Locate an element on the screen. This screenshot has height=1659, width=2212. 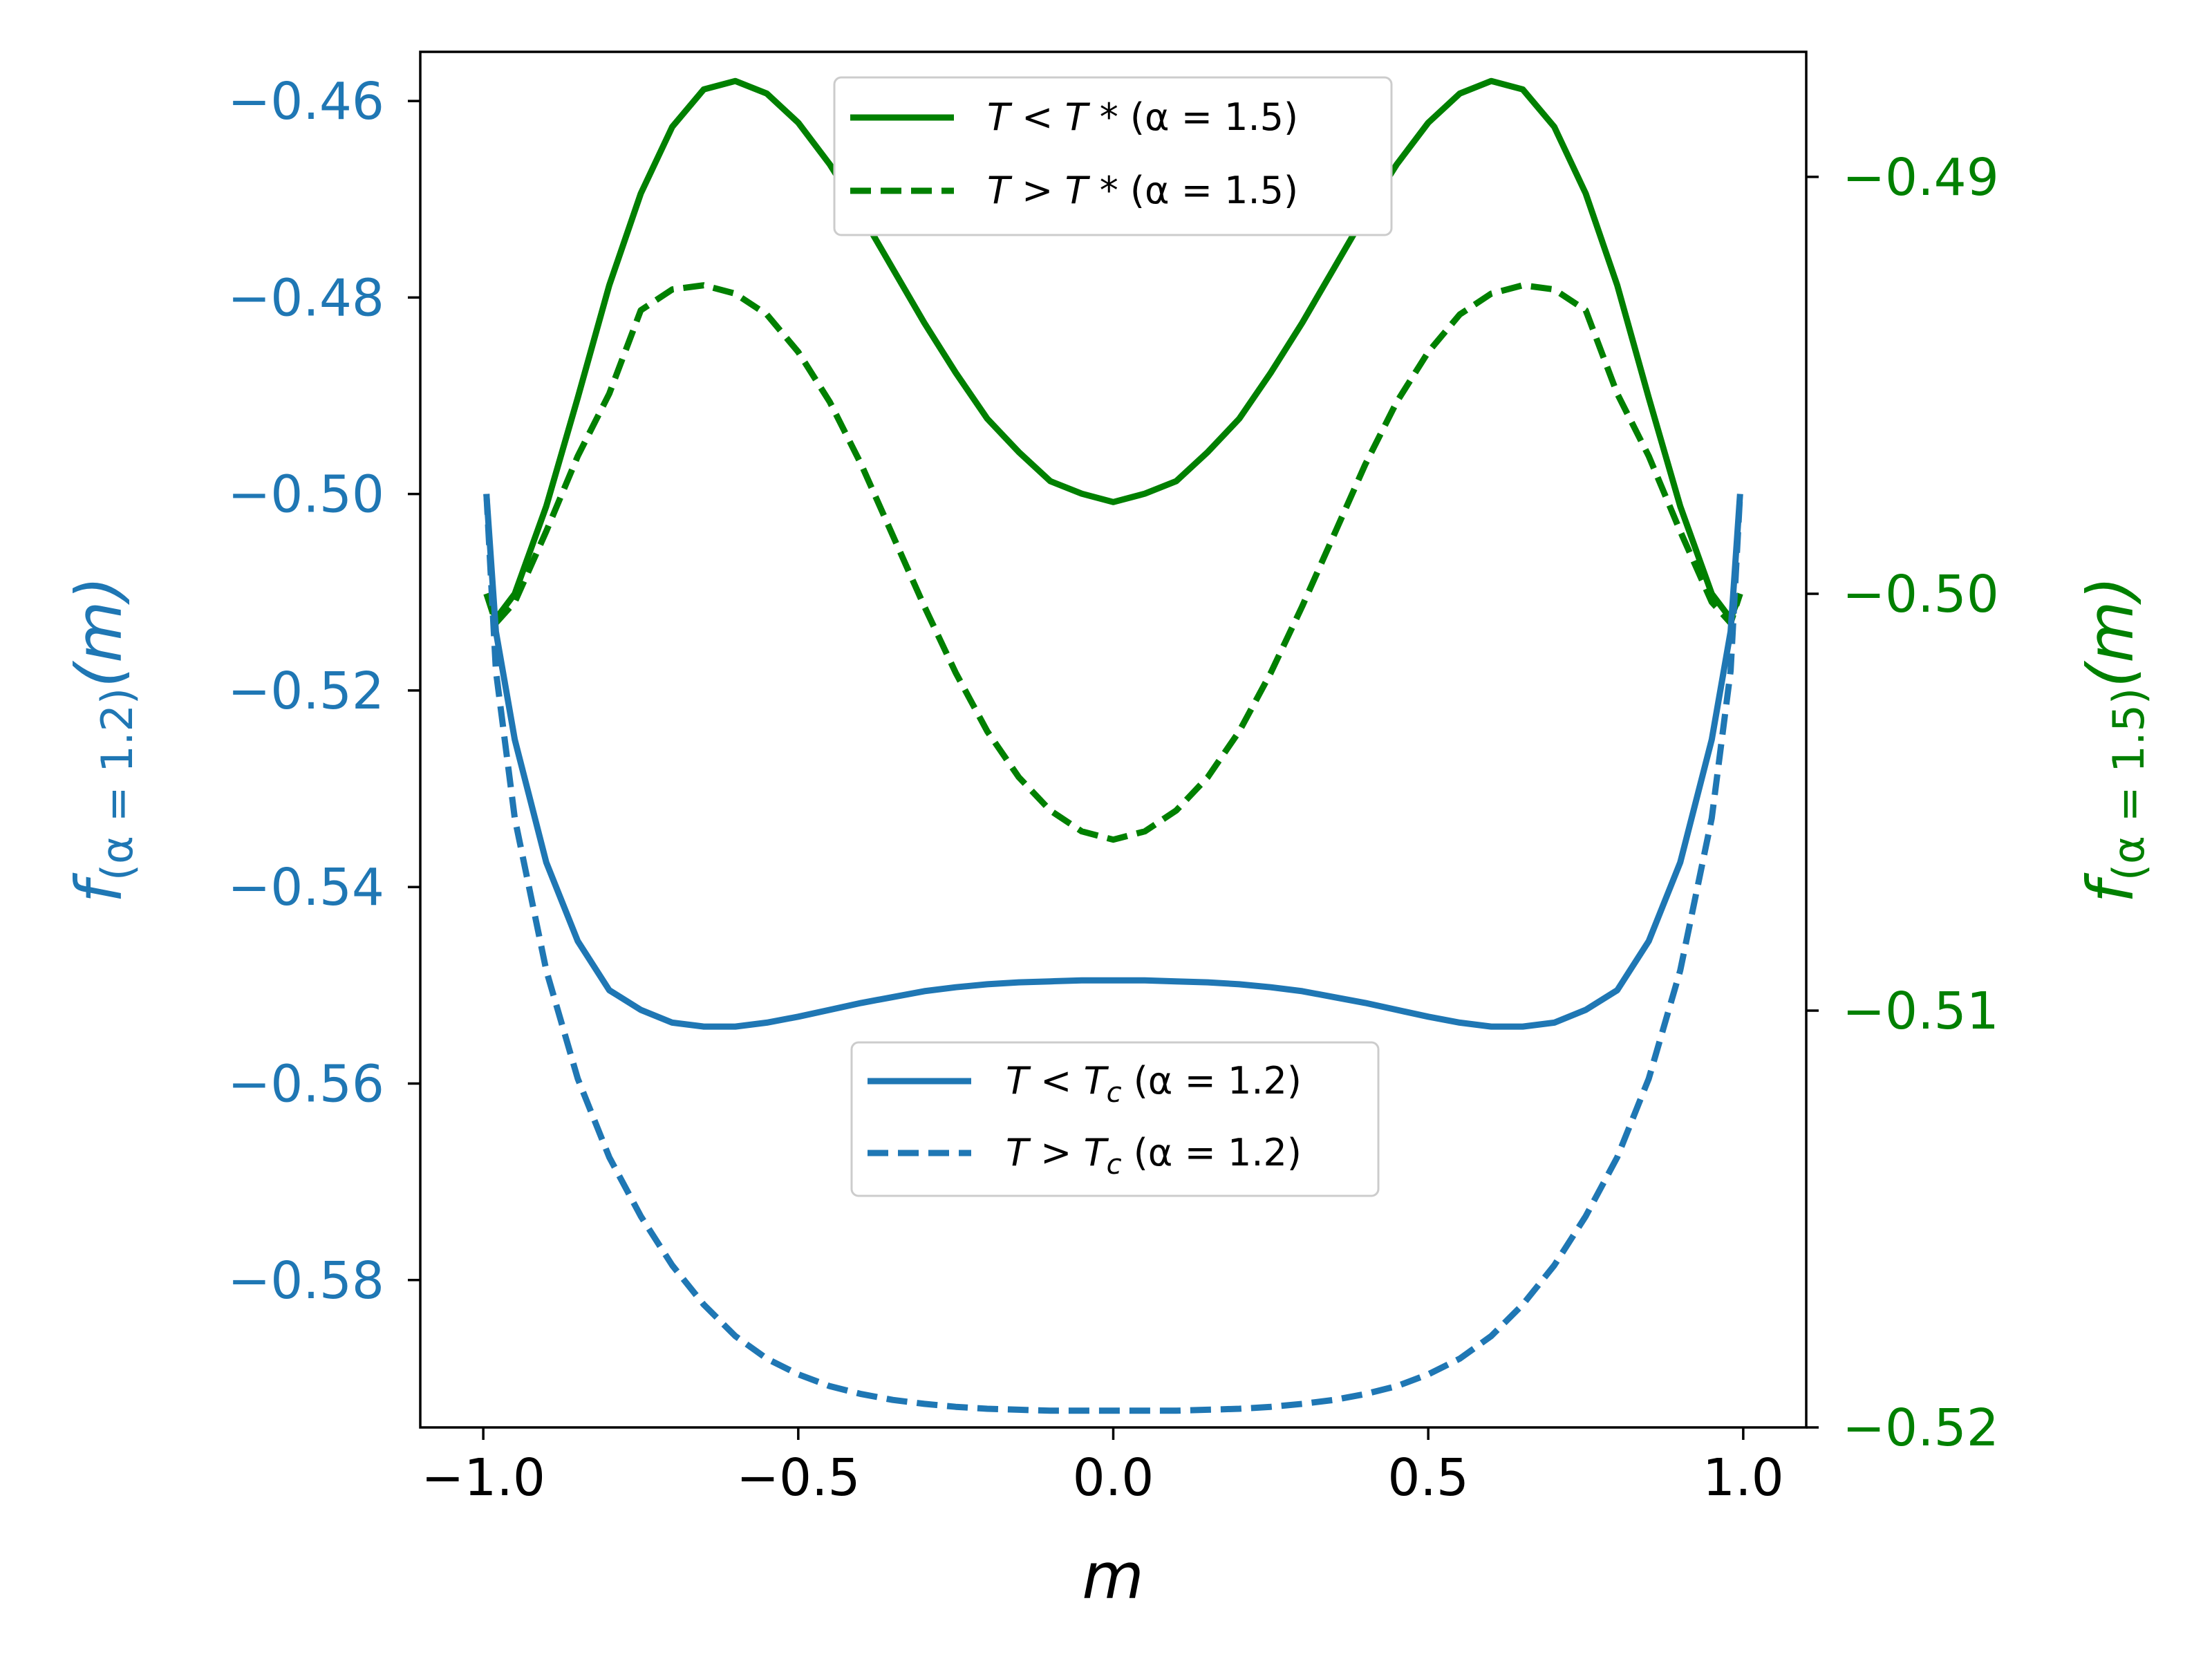
right-y-tick-label: −0.52 is located at coordinates (1920, 1428).